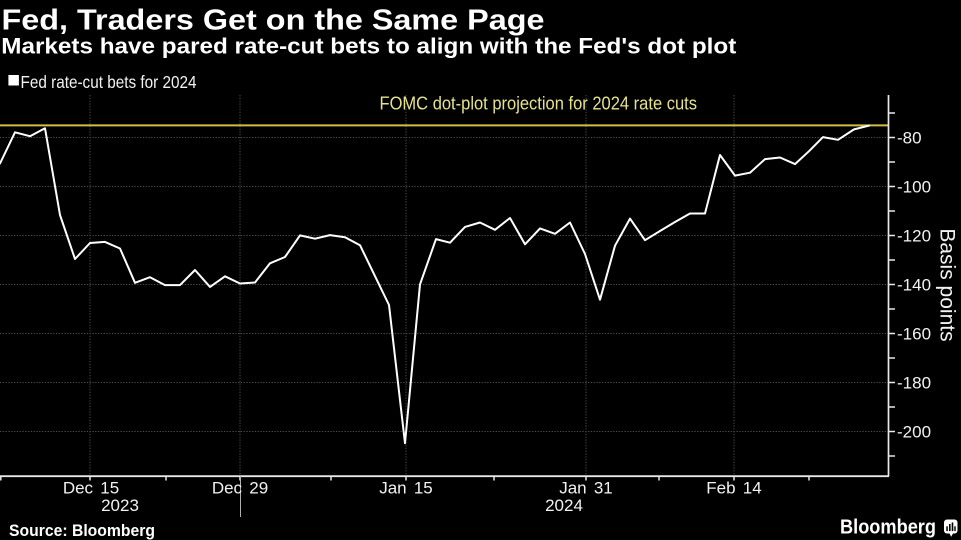 The height and width of the screenshot is (540, 961). I want to click on svg-text: -140, so click(914, 285).